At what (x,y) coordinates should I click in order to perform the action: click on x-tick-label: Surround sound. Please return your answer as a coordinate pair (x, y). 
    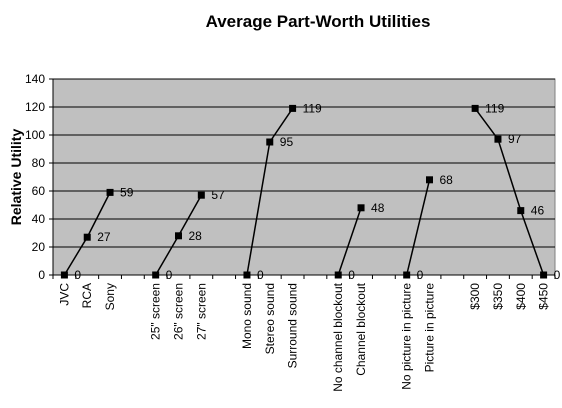
    Looking at the image, I should click on (293, 325).